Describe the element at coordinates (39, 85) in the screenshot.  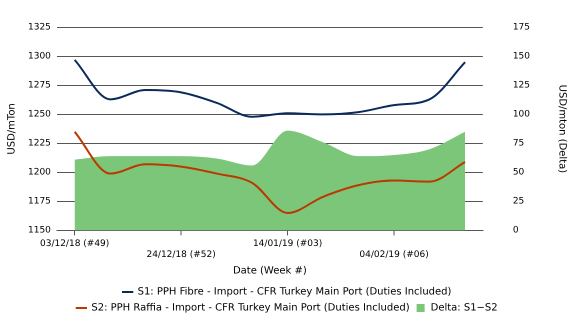
I see `y-tick-label: 1275` at that location.